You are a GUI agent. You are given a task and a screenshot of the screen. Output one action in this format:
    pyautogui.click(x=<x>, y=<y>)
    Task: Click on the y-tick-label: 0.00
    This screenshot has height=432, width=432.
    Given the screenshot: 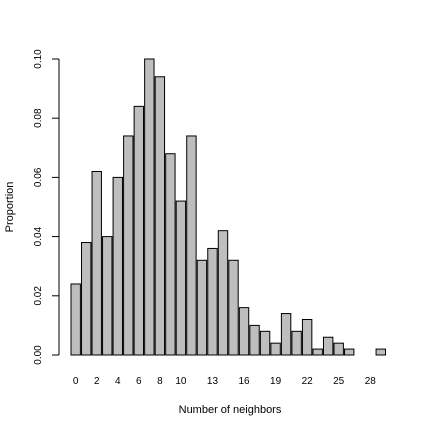 What is the action you would take?
    pyautogui.click(x=38, y=355)
    